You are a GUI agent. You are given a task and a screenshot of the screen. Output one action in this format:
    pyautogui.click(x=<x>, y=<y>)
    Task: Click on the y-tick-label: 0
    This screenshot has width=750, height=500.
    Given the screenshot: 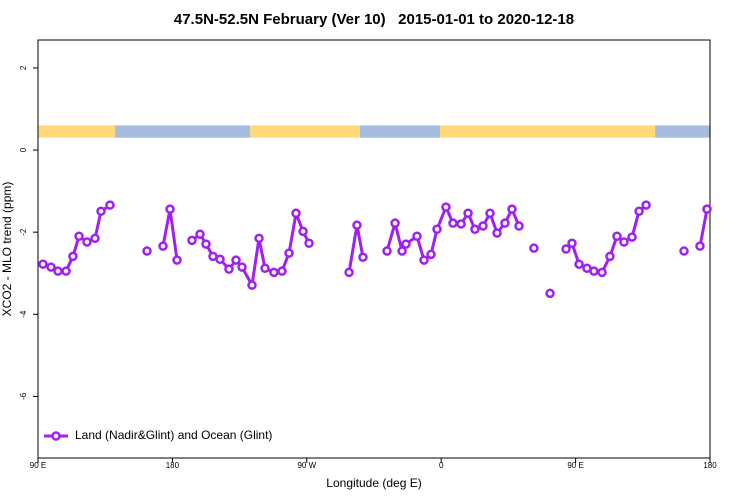 What is the action you would take?
    pyautogui.click(x=23, y=149)
    